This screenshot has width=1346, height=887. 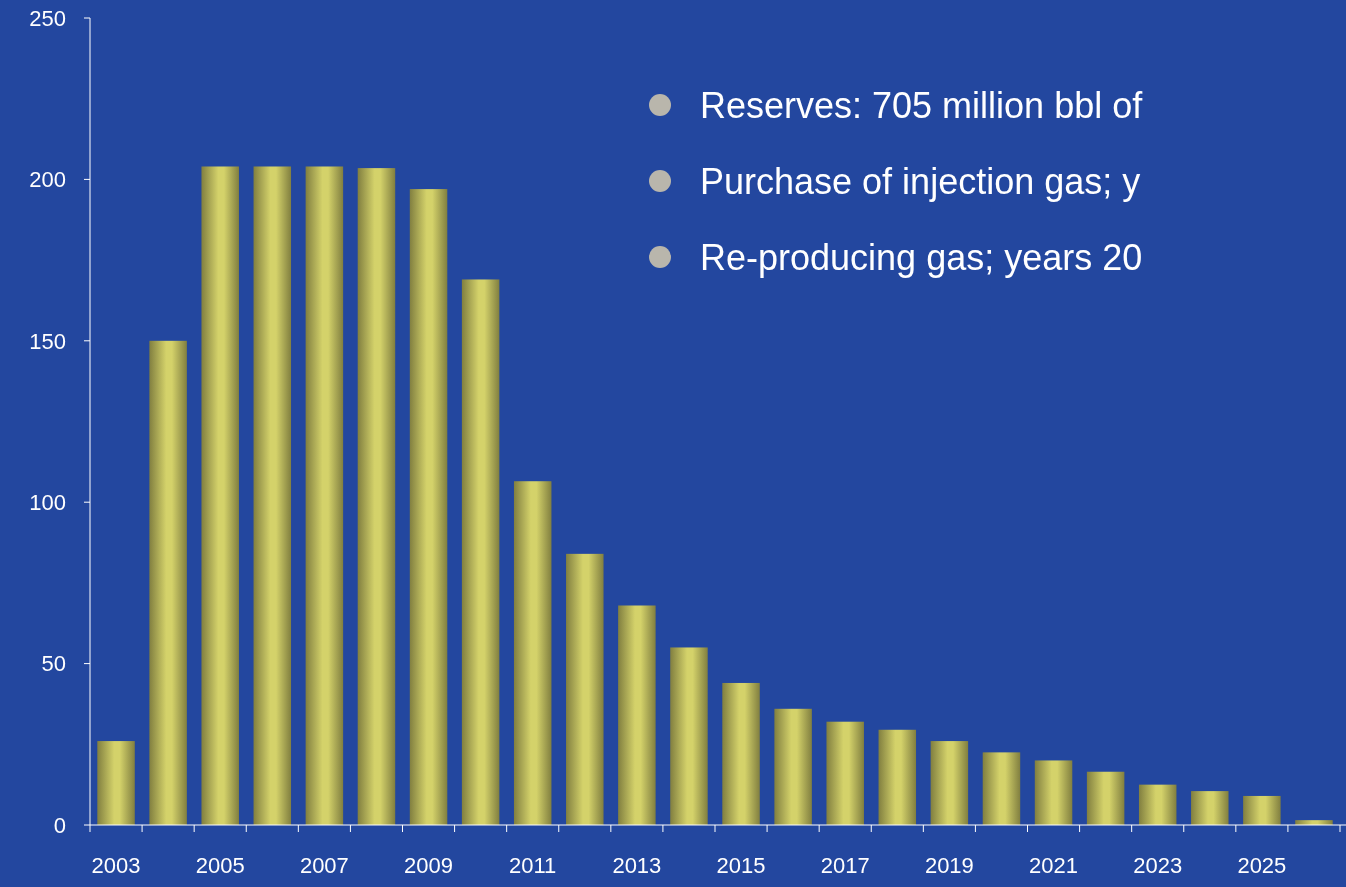 I want to click on x-tick-label: 2003, so click(x=116, y=865).